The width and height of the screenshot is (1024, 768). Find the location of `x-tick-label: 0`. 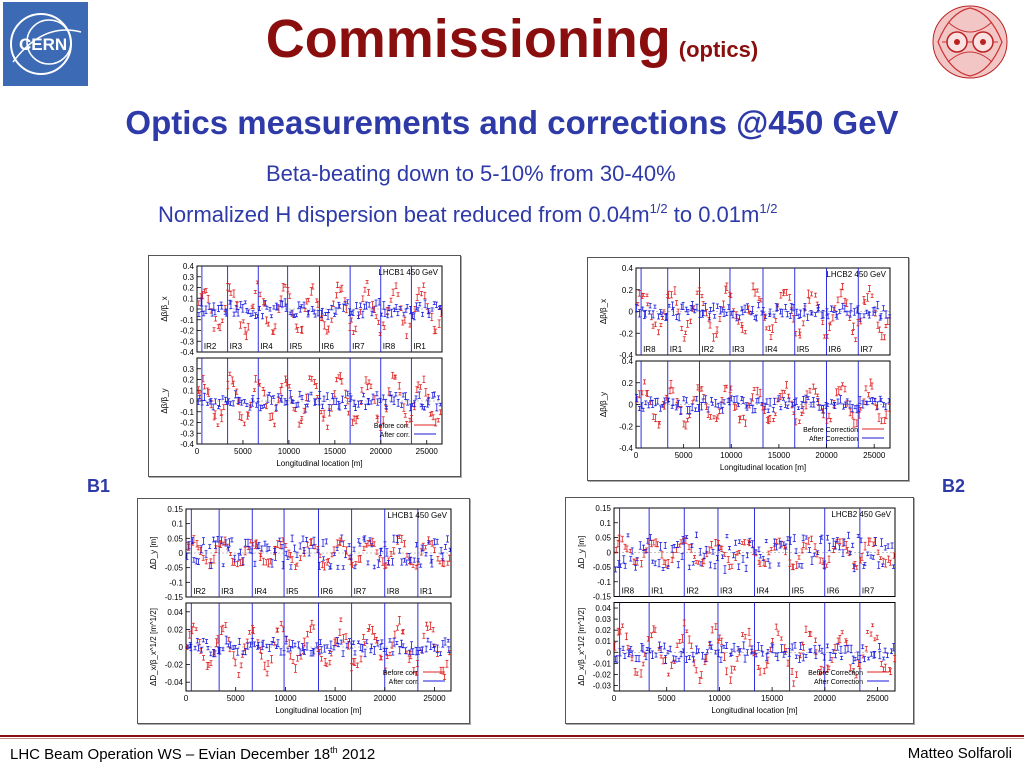

x-tick-label: 0 is located at coordinates (636, 455).